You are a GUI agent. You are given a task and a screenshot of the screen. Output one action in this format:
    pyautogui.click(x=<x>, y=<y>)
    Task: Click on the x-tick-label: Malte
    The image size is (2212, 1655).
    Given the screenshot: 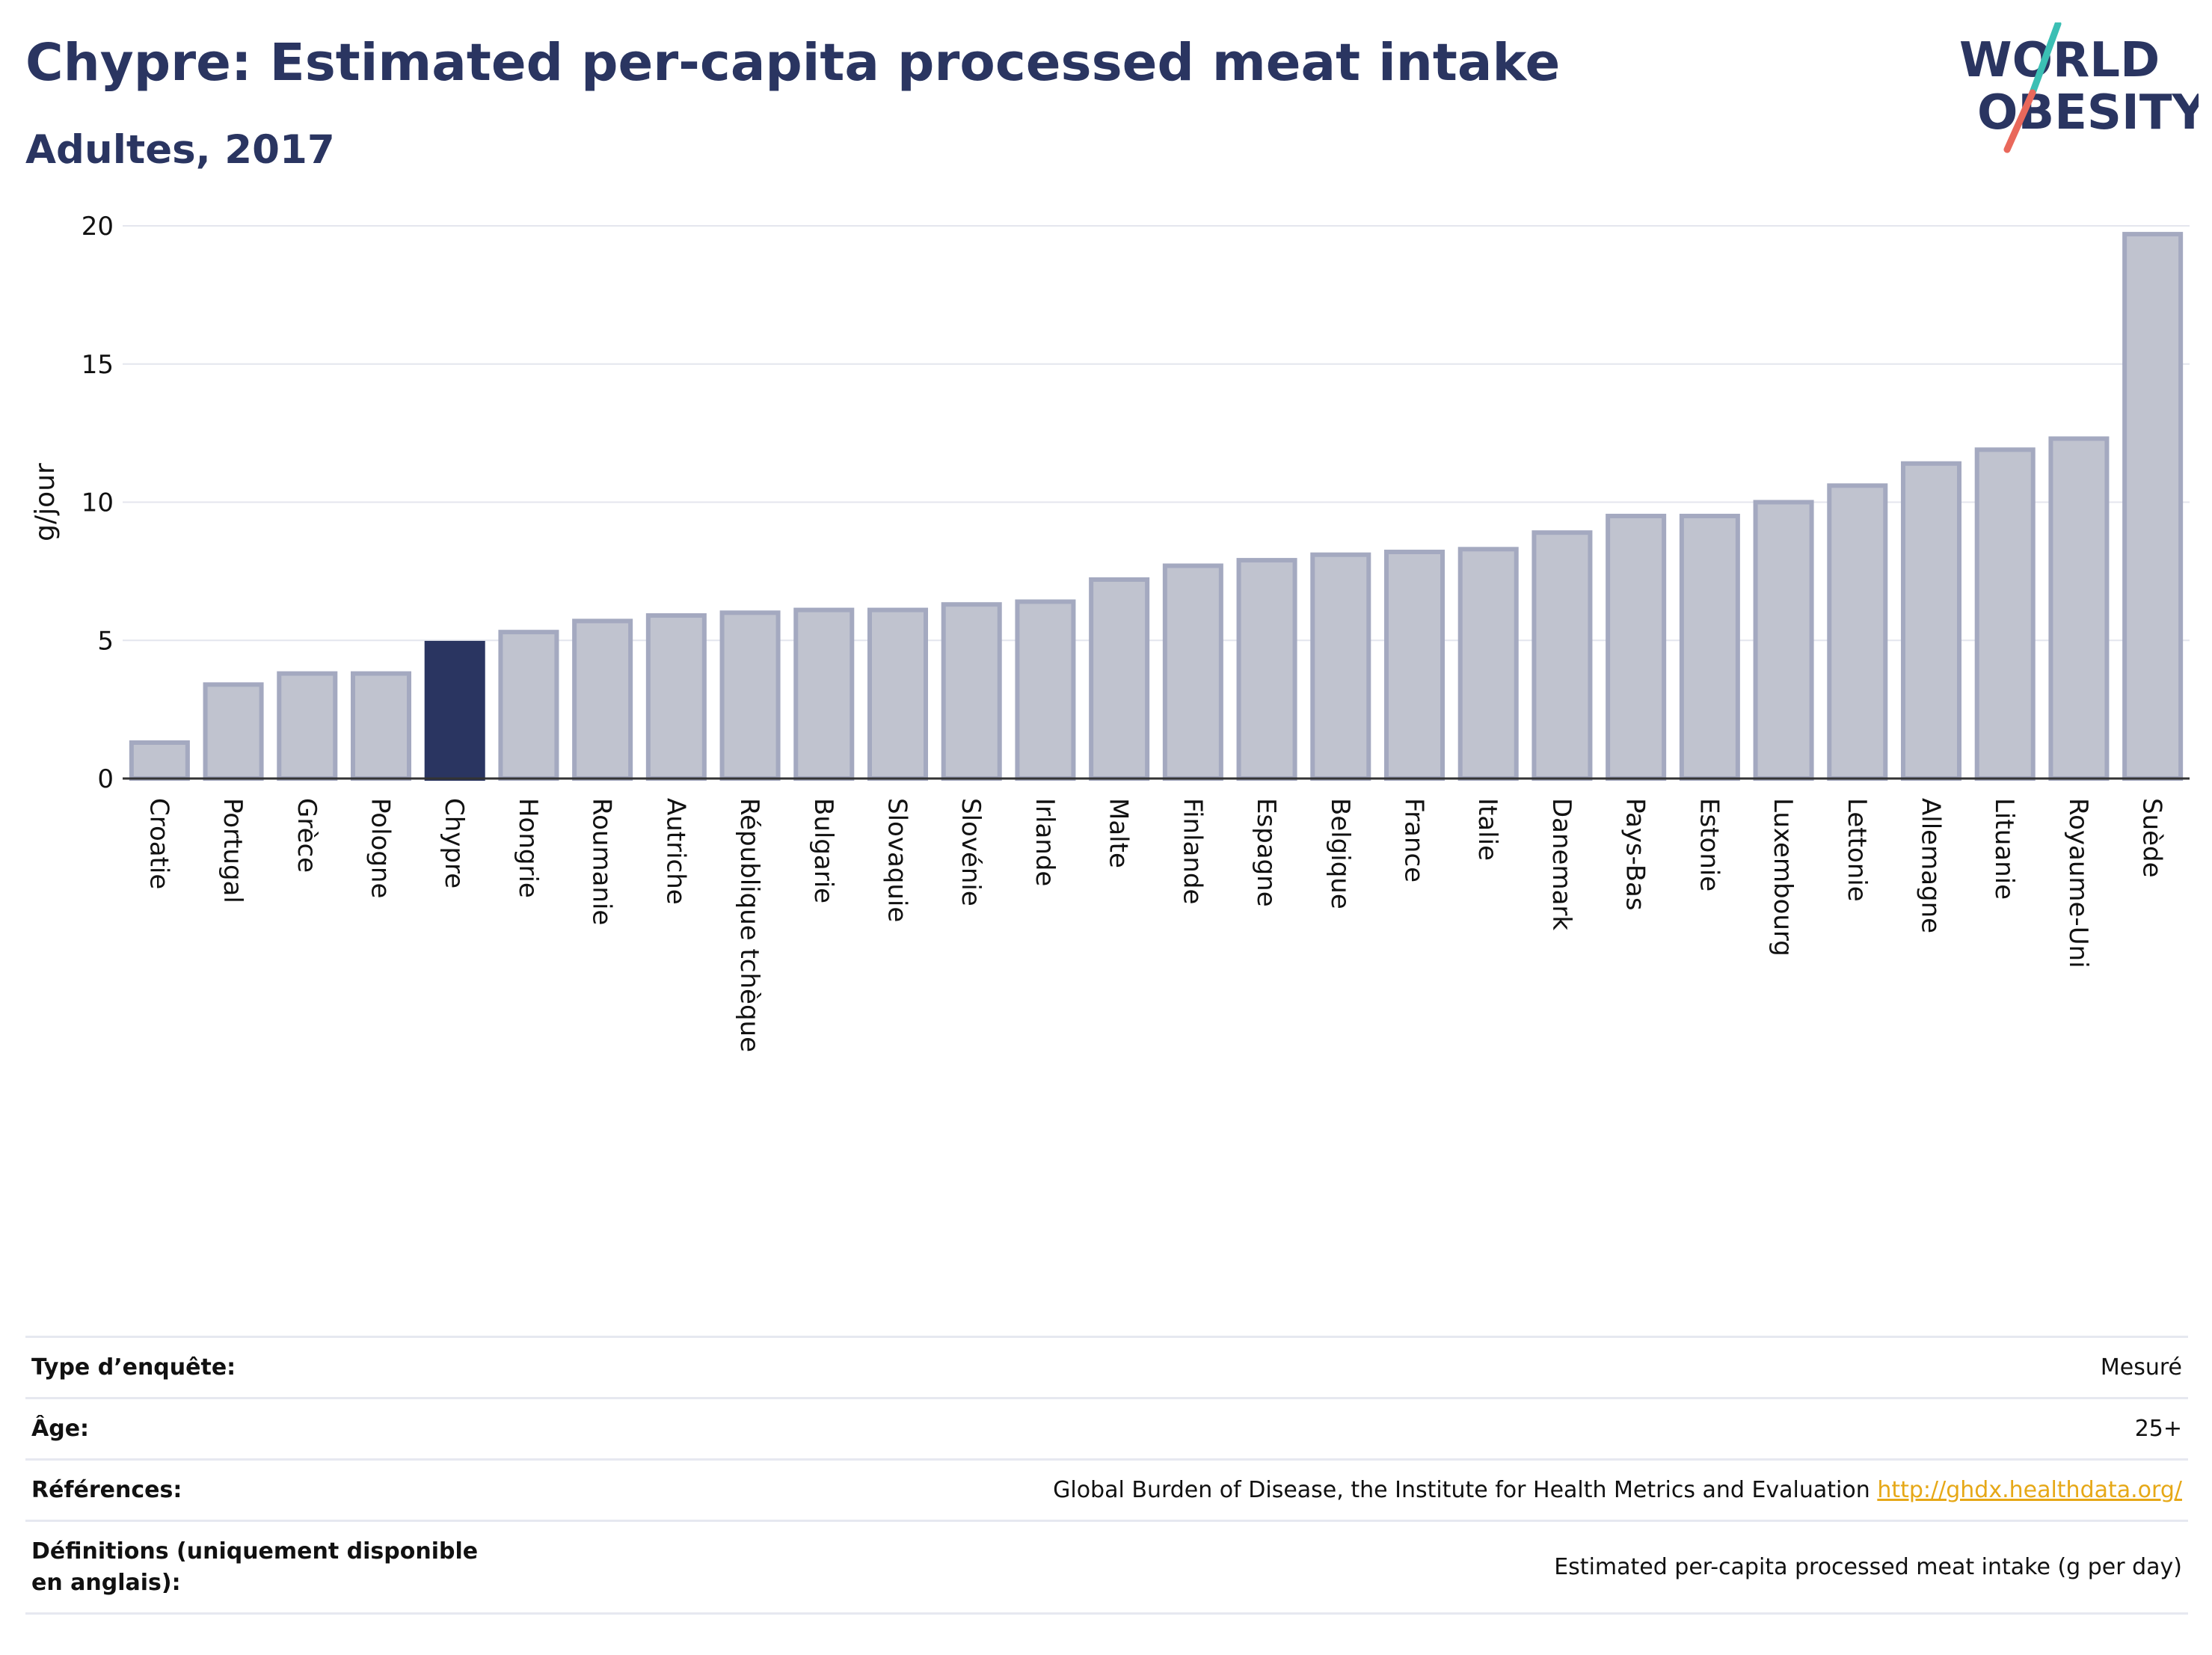 What is the action you would take?
    pyautogui.click(x=1119, y=833)
    